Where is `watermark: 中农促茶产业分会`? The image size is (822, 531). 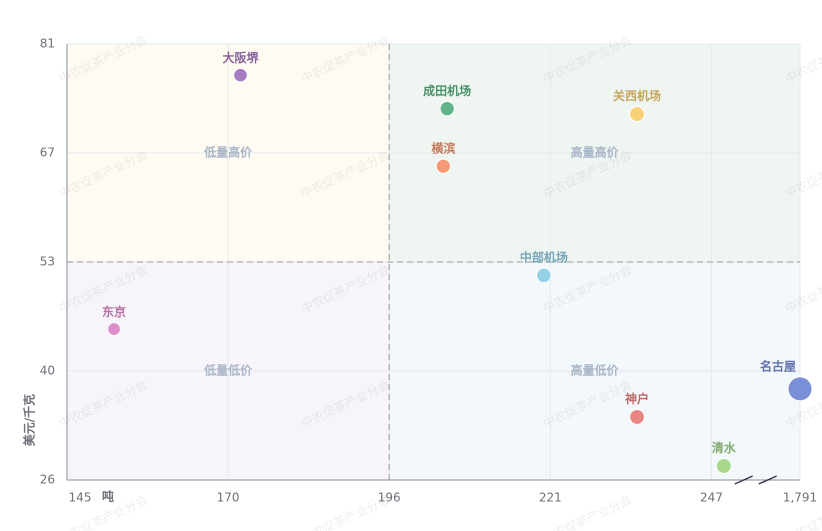
watermark: 中农促茶产业分会 is located at coordinates (344, 511).